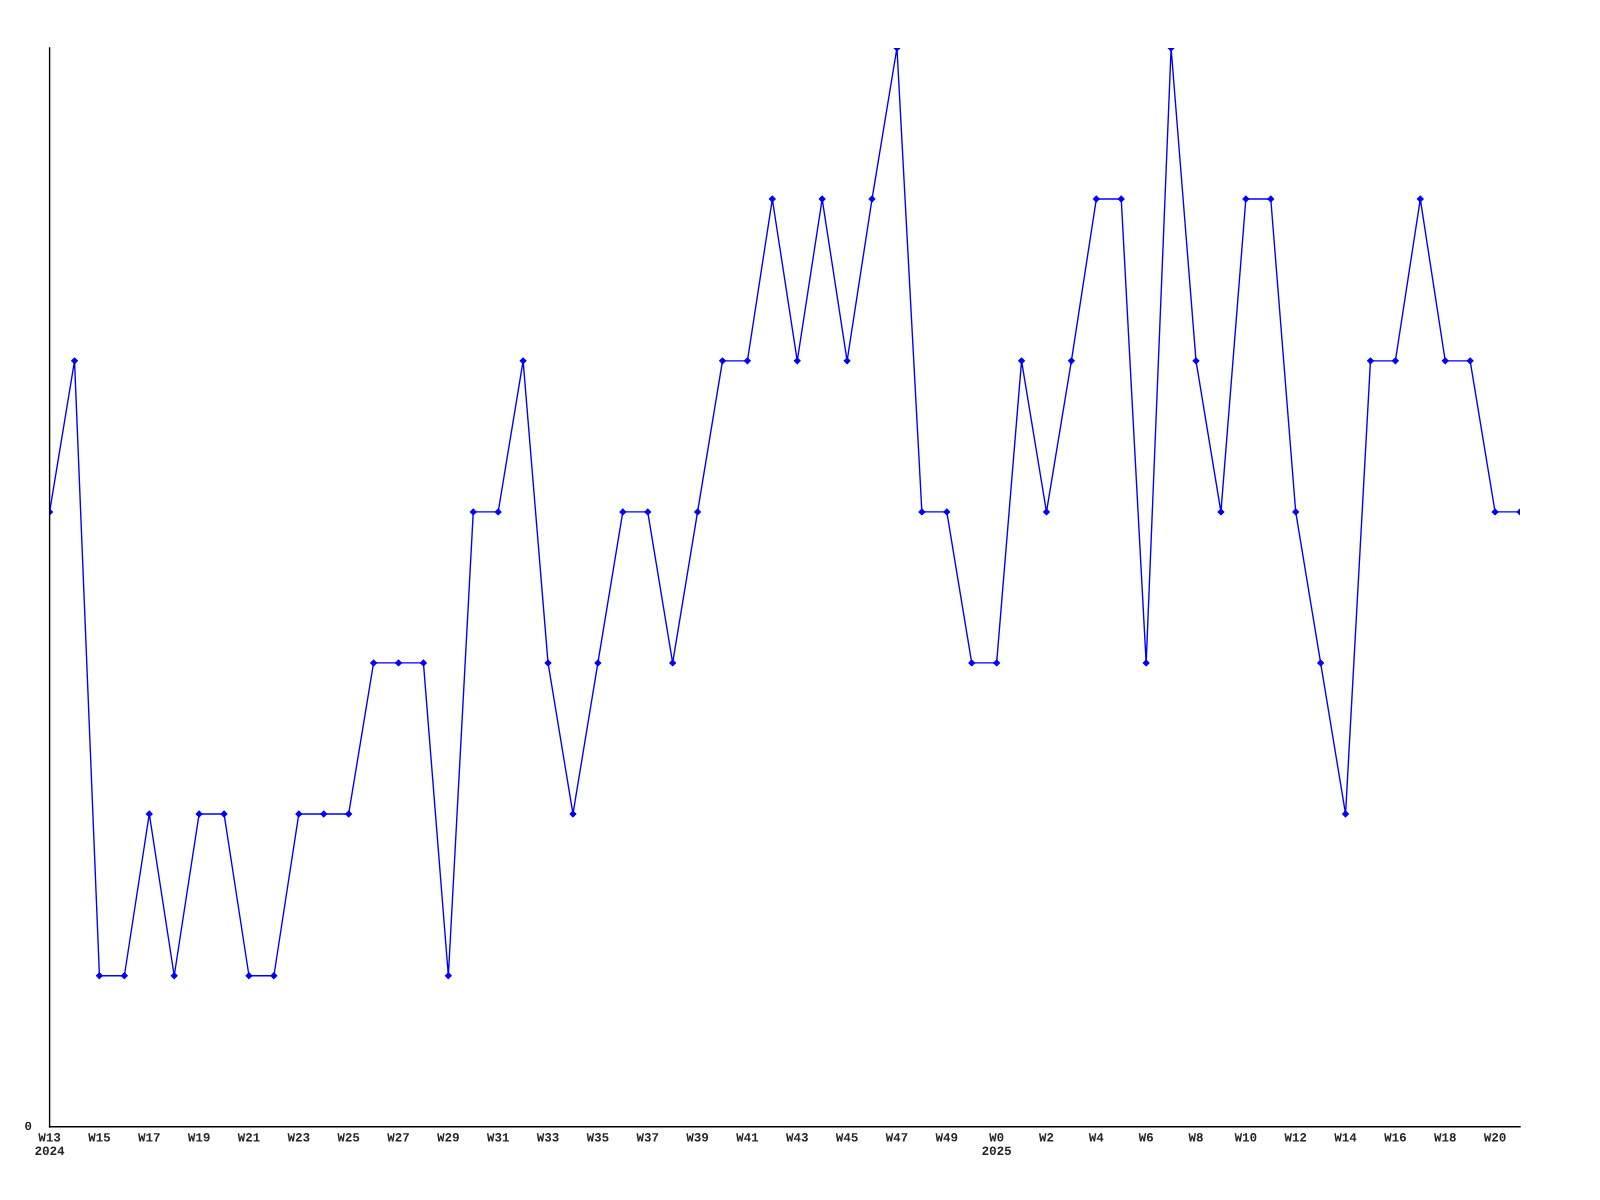 Image resolution: width=1600 pixels, height=1200 pixels. Describe the element at coordinates (597, 1137) in the screenshot. I see `x-tick-label: W35` at that location.